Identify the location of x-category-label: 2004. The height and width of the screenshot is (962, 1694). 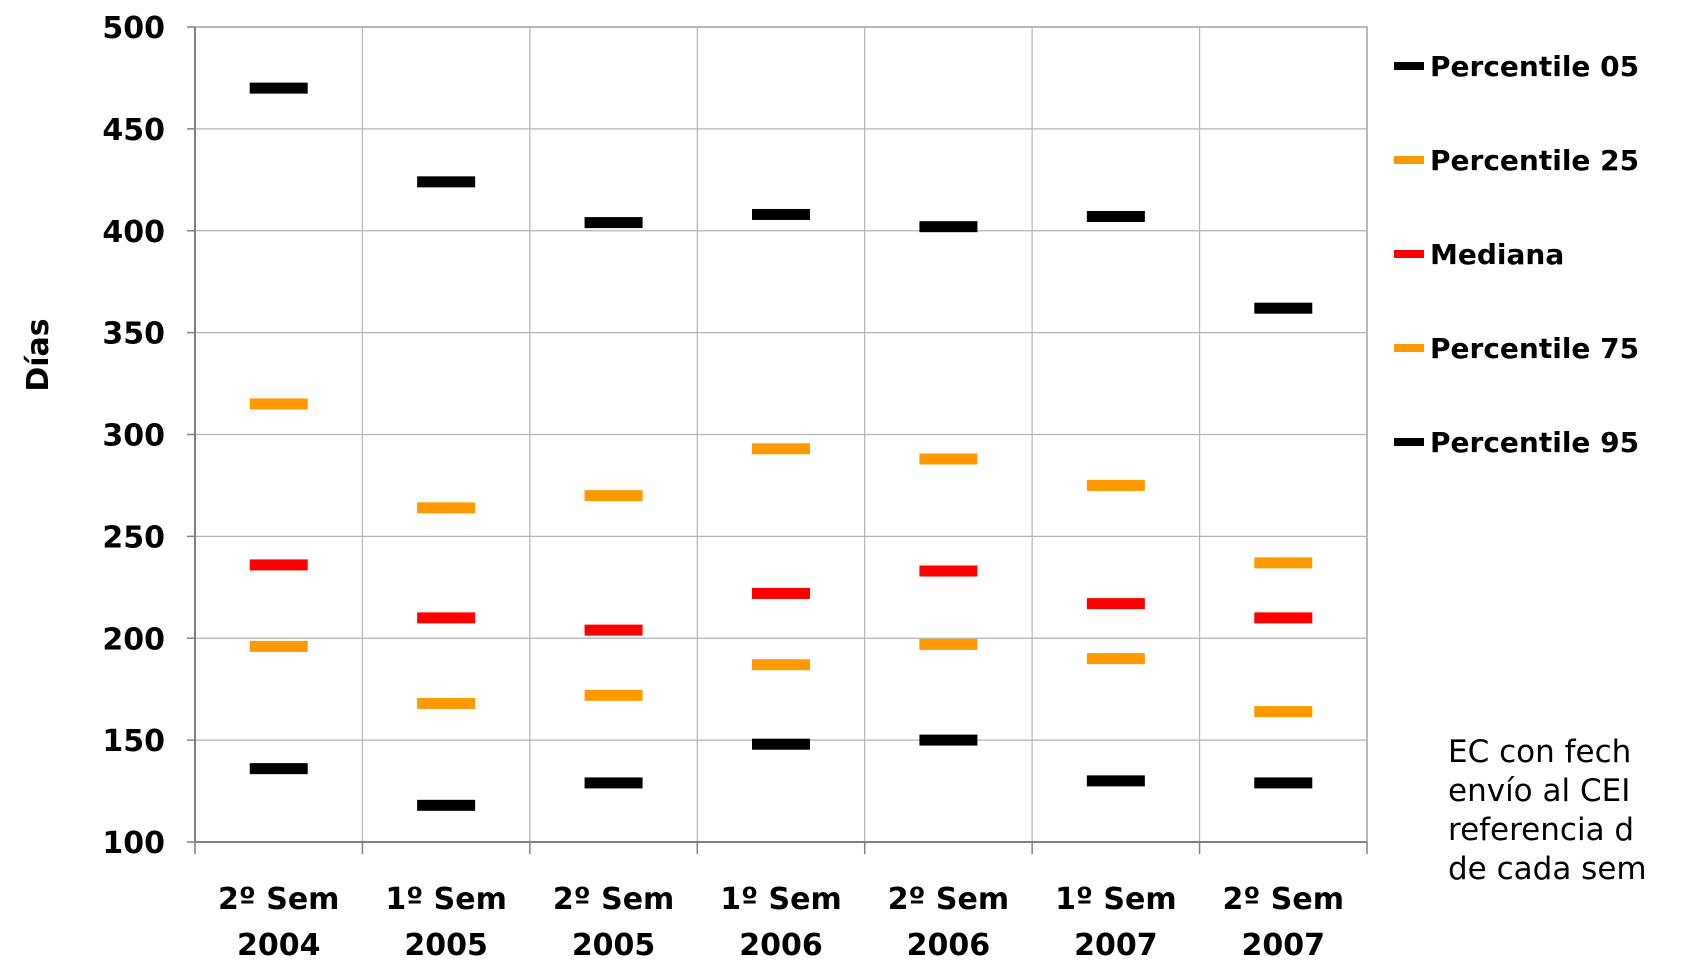
(279, 945).